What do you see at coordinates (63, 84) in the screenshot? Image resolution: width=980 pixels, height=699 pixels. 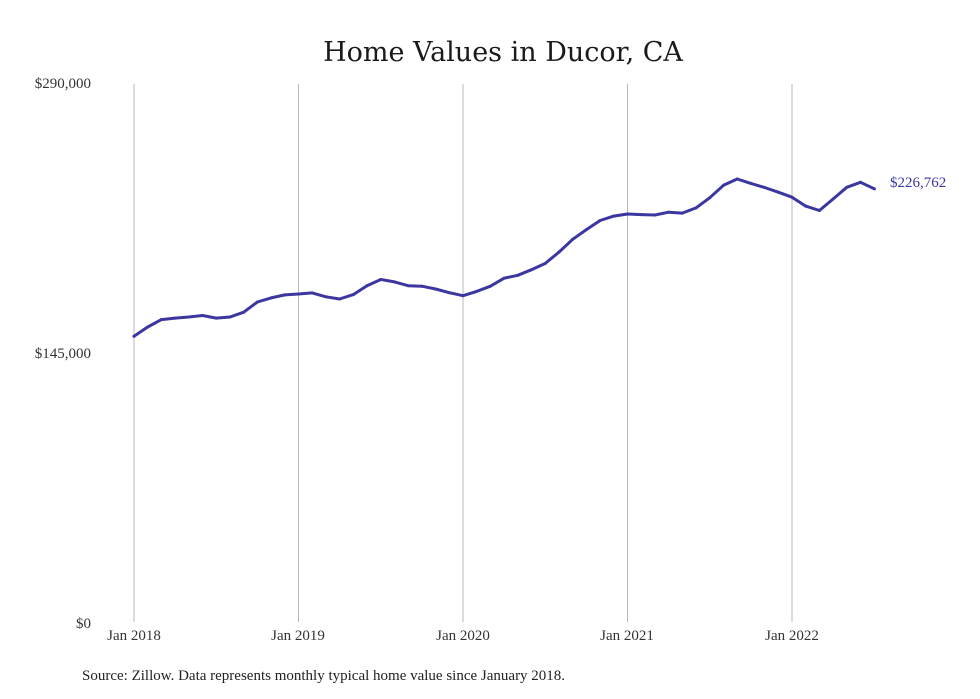 I see `y-tick-label-290000: $290,000` at bounding box center [63, 84].